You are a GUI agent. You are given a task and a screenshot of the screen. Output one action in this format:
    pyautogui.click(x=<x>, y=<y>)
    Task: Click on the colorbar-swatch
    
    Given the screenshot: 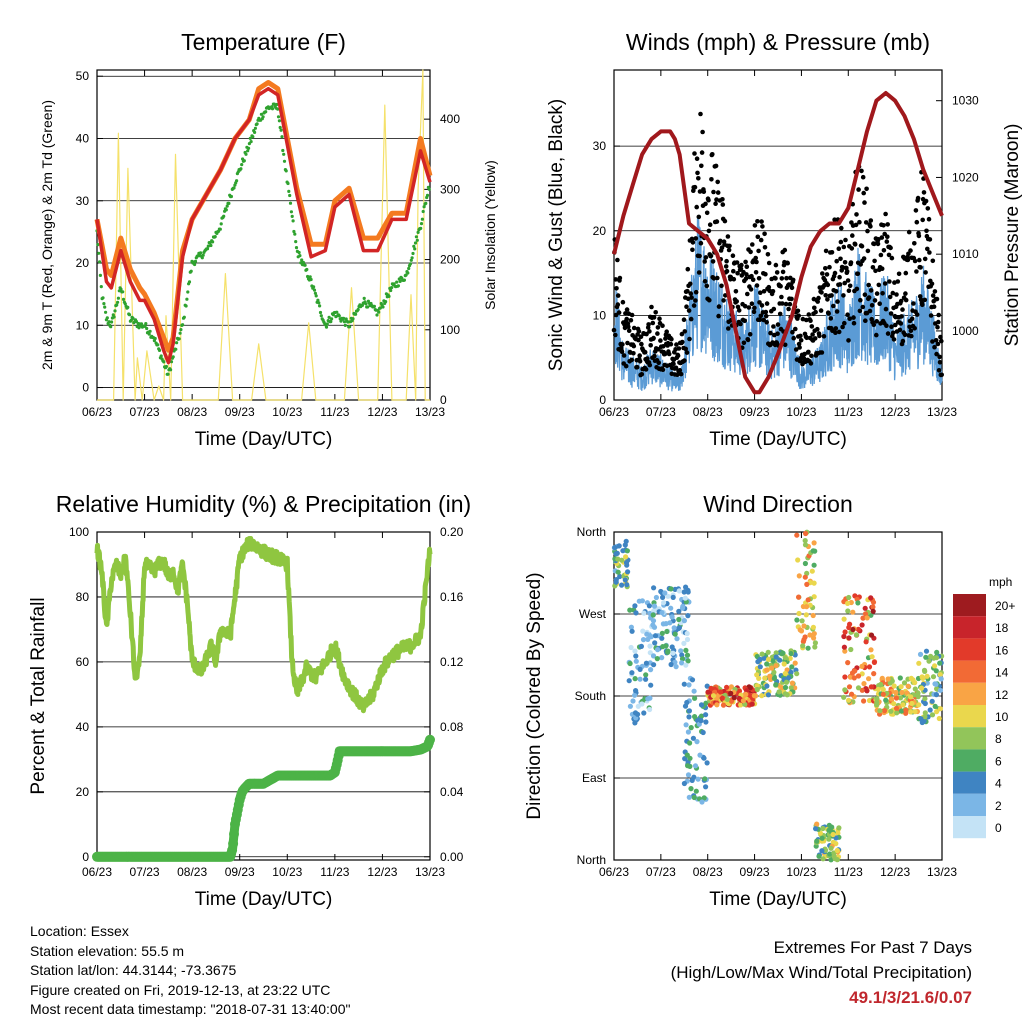 What is the action you would take?
    pyautogui.click(x=969, y=804)
    